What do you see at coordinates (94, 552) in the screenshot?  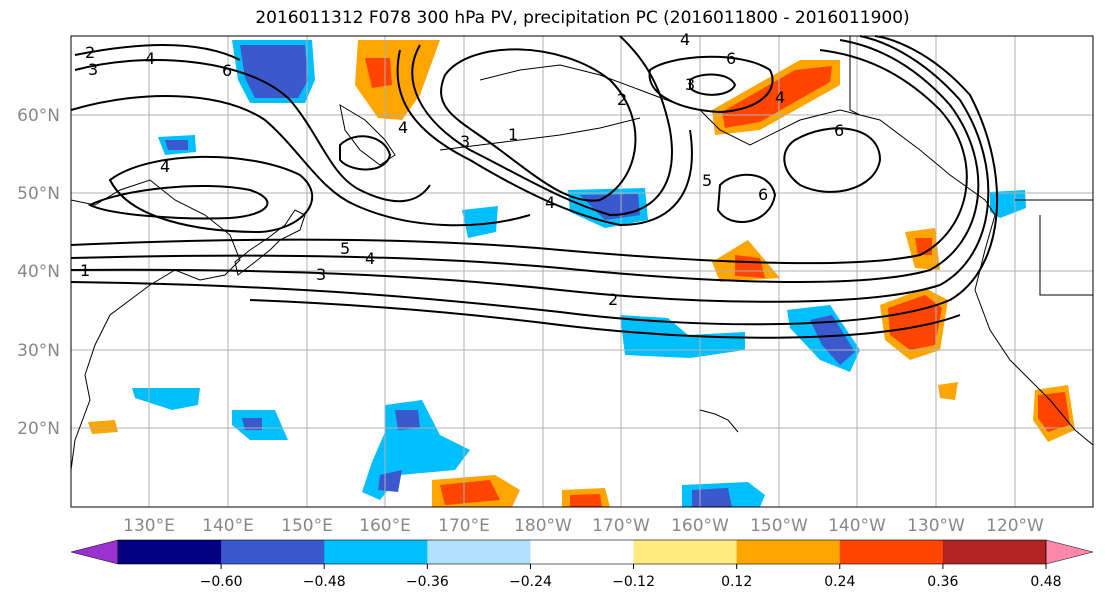 I see `colorbar-left-extension` at bounding box center [94, 552].